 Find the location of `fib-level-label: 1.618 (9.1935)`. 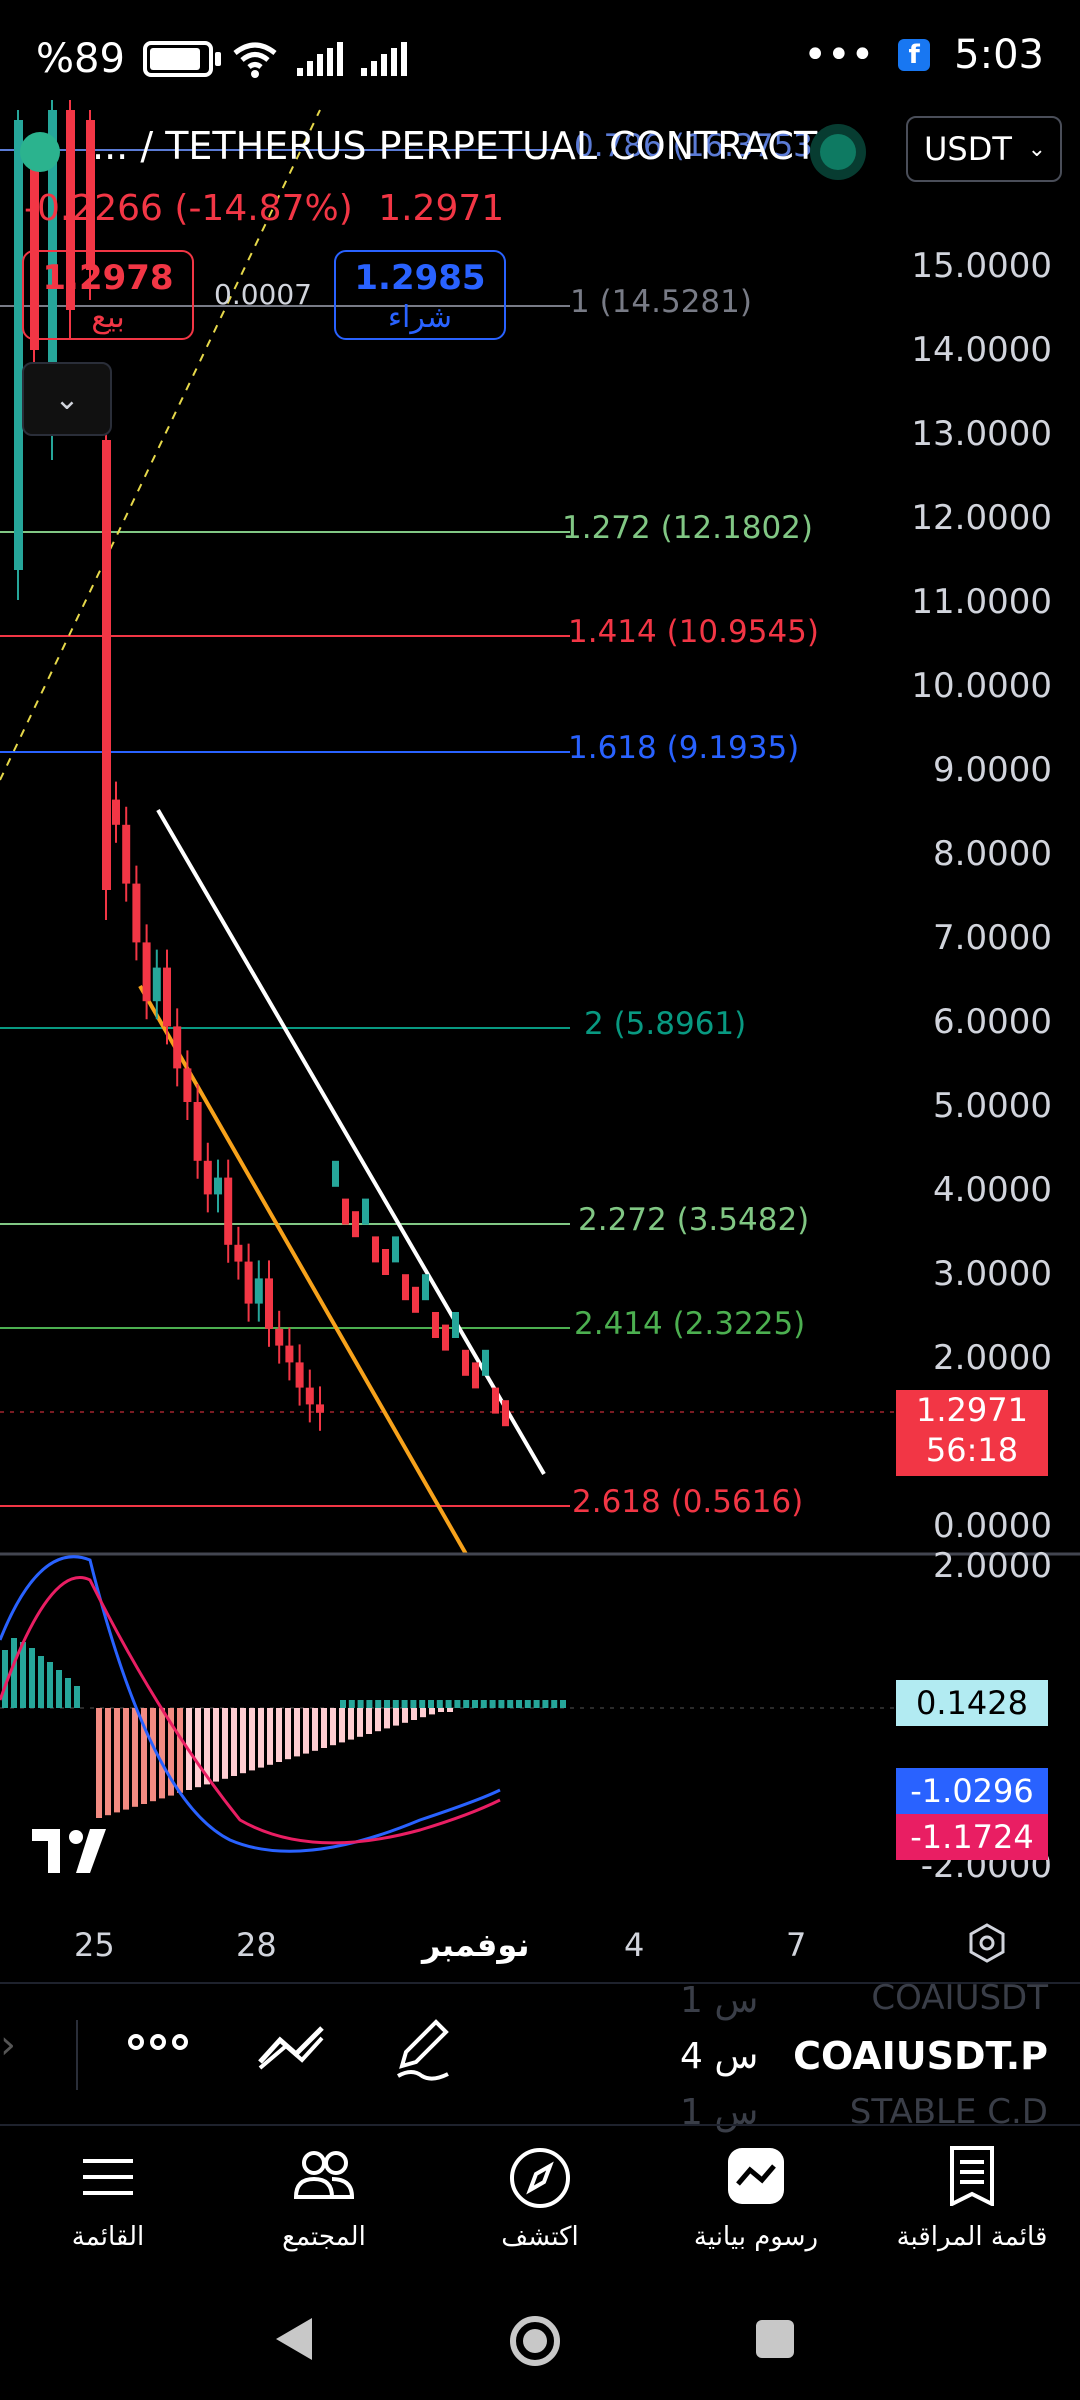

fib-level-label: 1.618 (9.1935) is located at coordinates (684, 748).